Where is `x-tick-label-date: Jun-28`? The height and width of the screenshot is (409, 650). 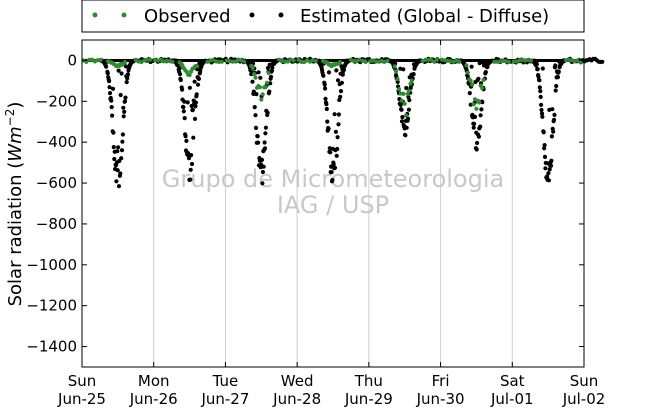
x-tick-label-date: Jun-28 is located at coordinates (296, 399).